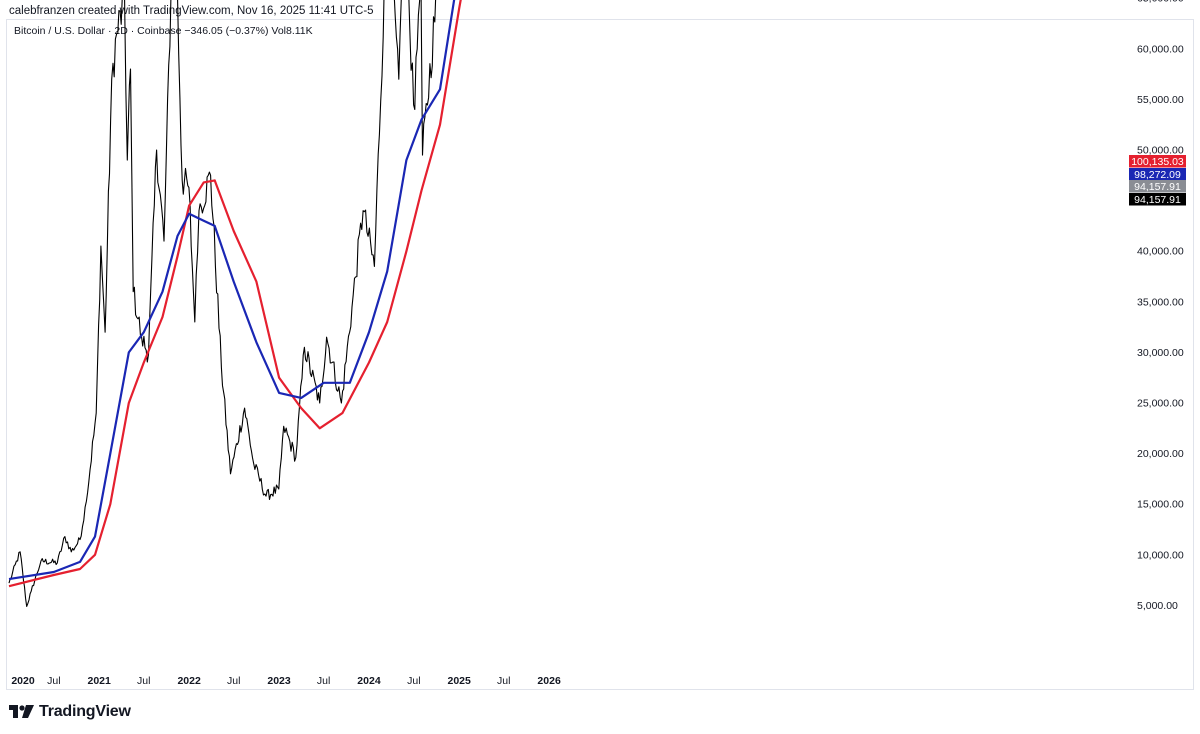  I want to click on x-tick-label: 2025, so click(459, 681).